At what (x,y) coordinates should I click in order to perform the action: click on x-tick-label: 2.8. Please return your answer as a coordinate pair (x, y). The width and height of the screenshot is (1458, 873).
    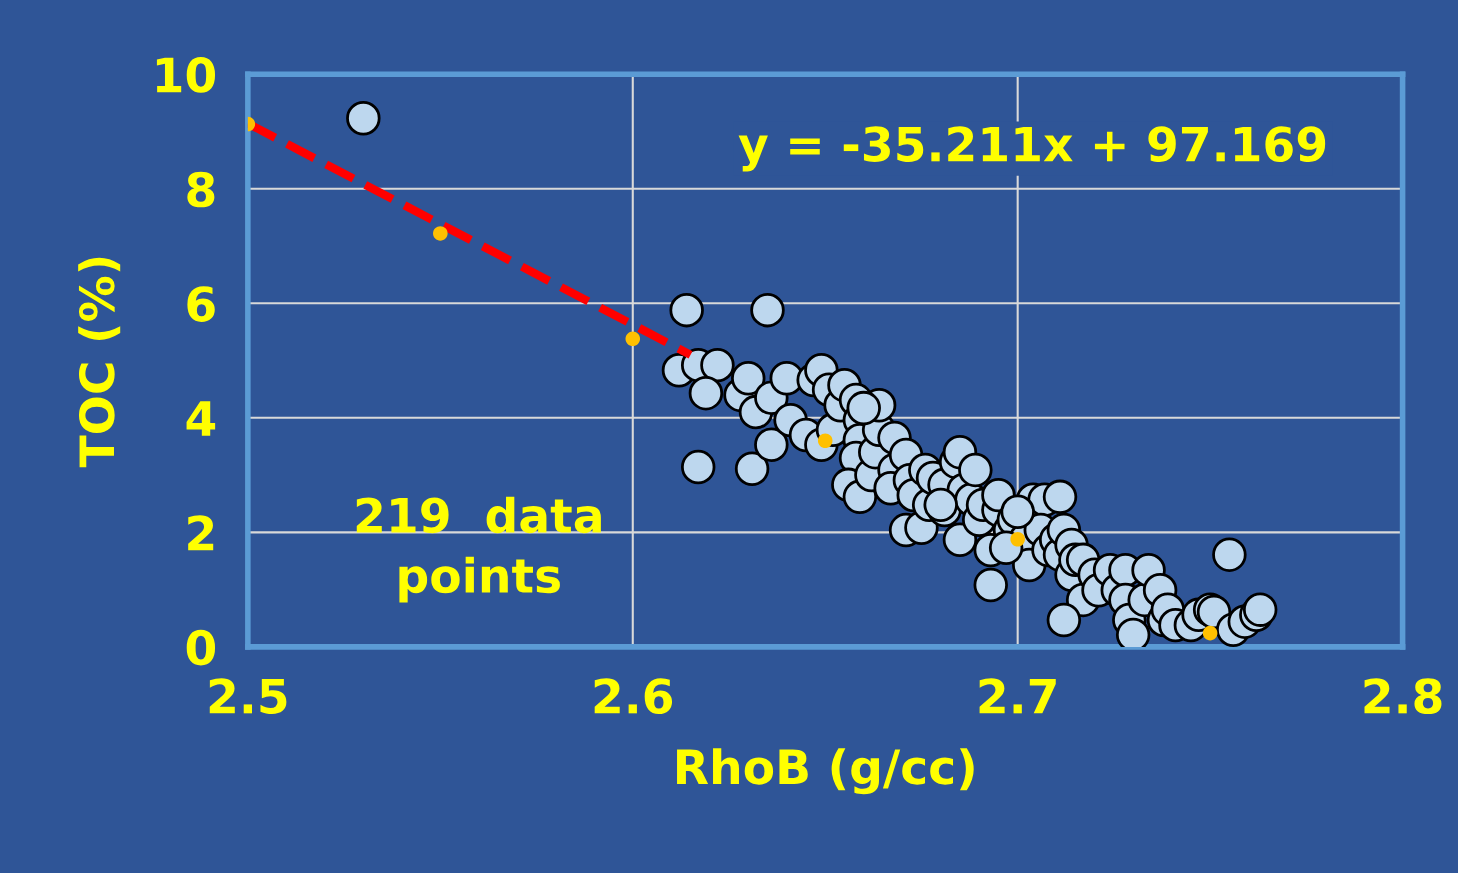
    Looking at the image, I should click on (1403, 696).